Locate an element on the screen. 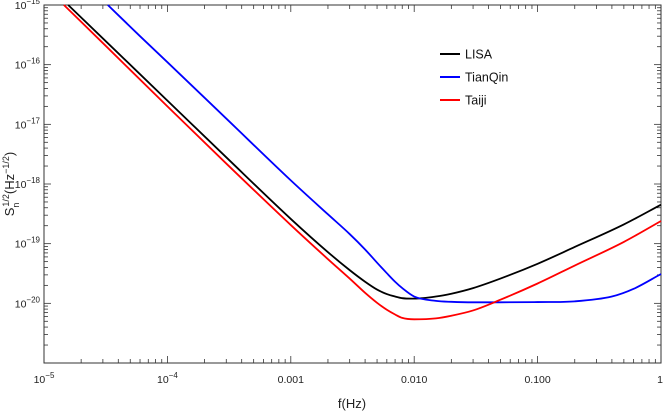  legend: LISA TianQin Taiji is located at coordinates (474, 78).